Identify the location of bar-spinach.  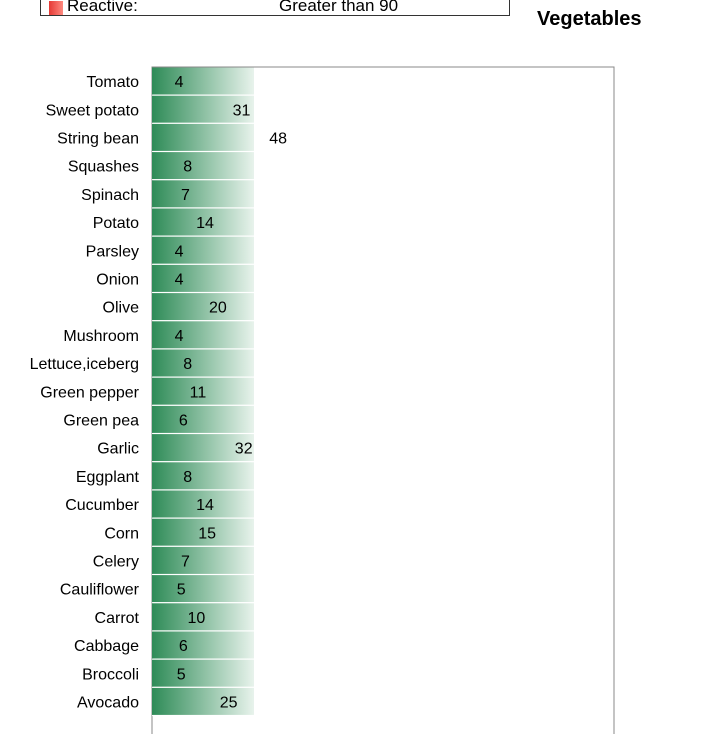
(203, 194).